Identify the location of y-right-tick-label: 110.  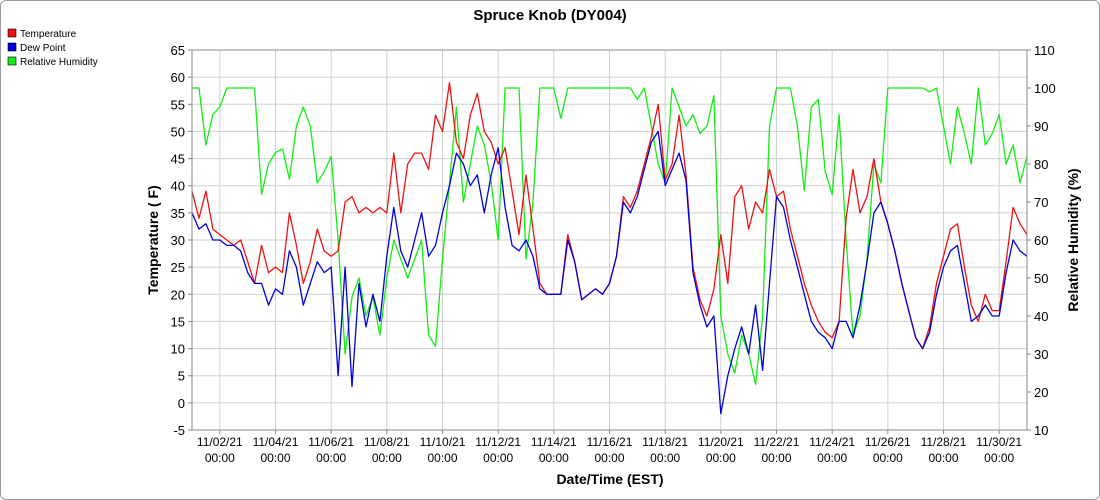
(1044, 50).